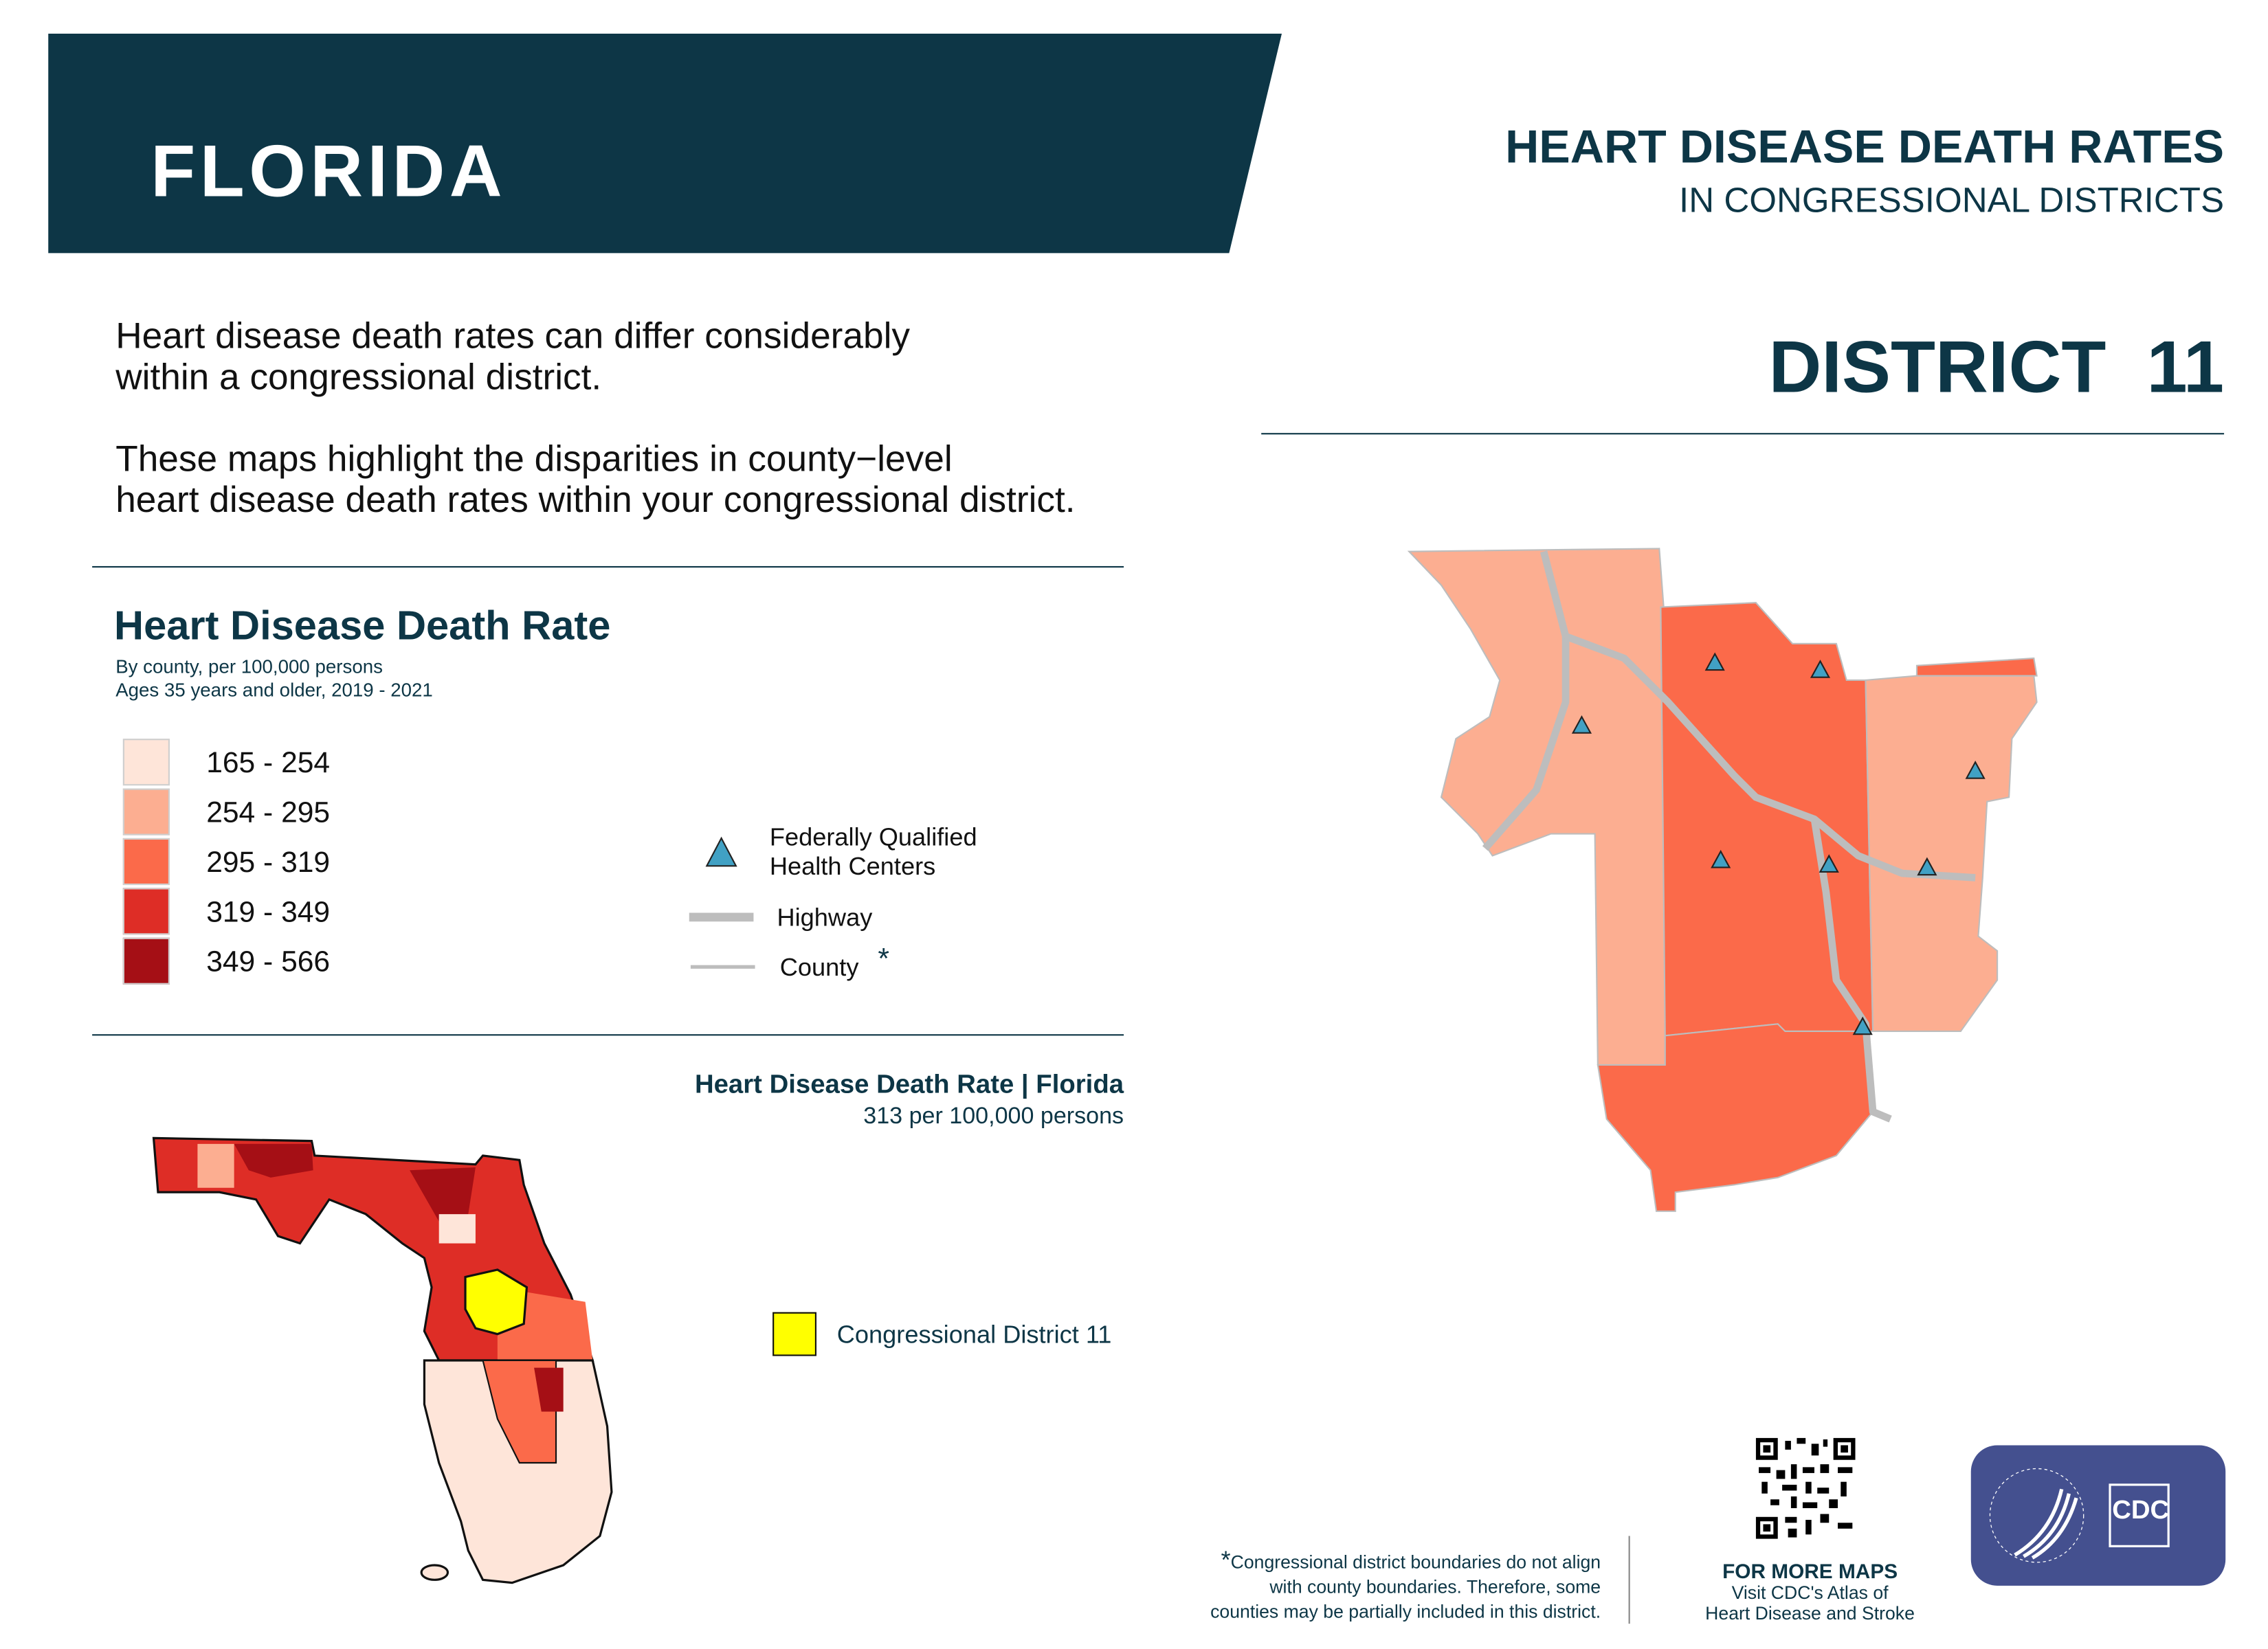 The width and height of the screenshot is (2268, 1649). What do you see at coordinates (873, 838) in the screenshot?
I see `fqhc-label-line: Federally Qualified` at bounding box center [873, 838].